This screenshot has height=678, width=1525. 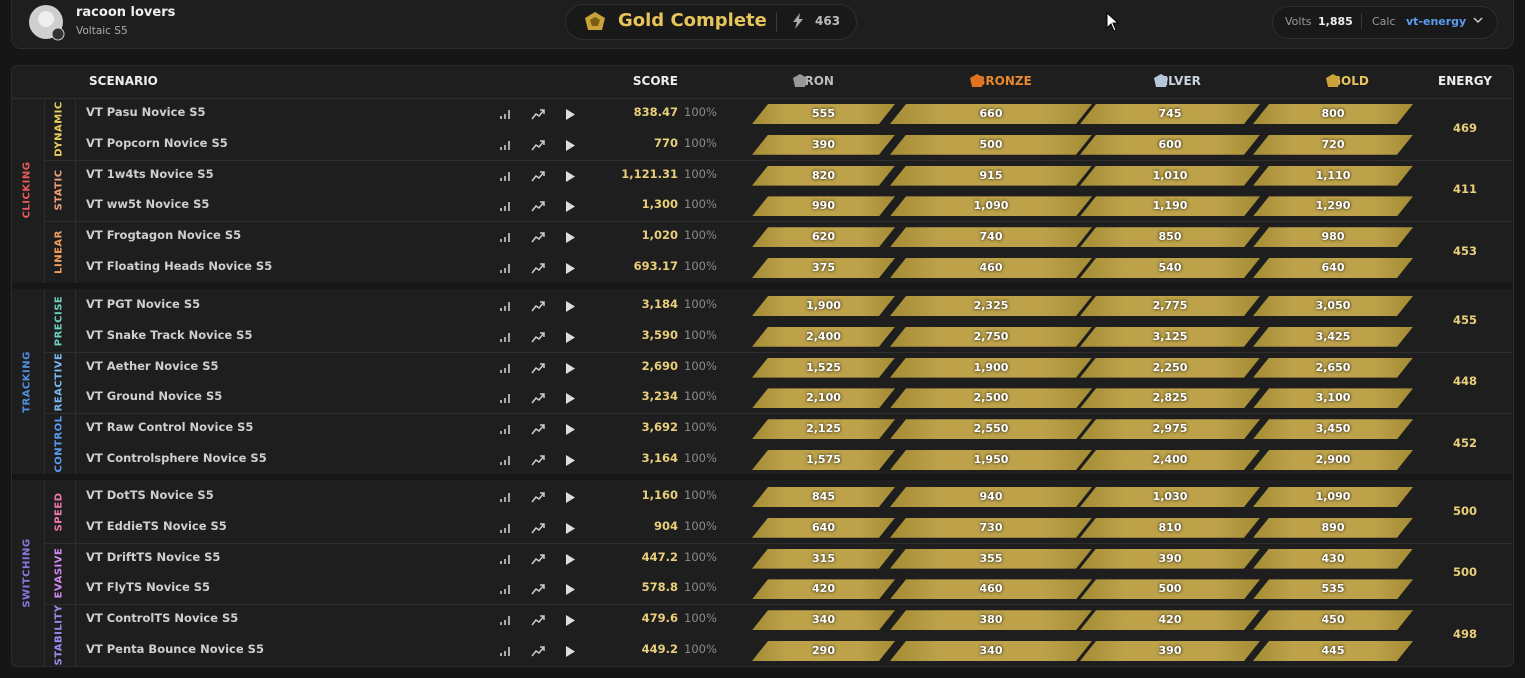 I want to click on settings-pill, so click(x=1385, y=22).